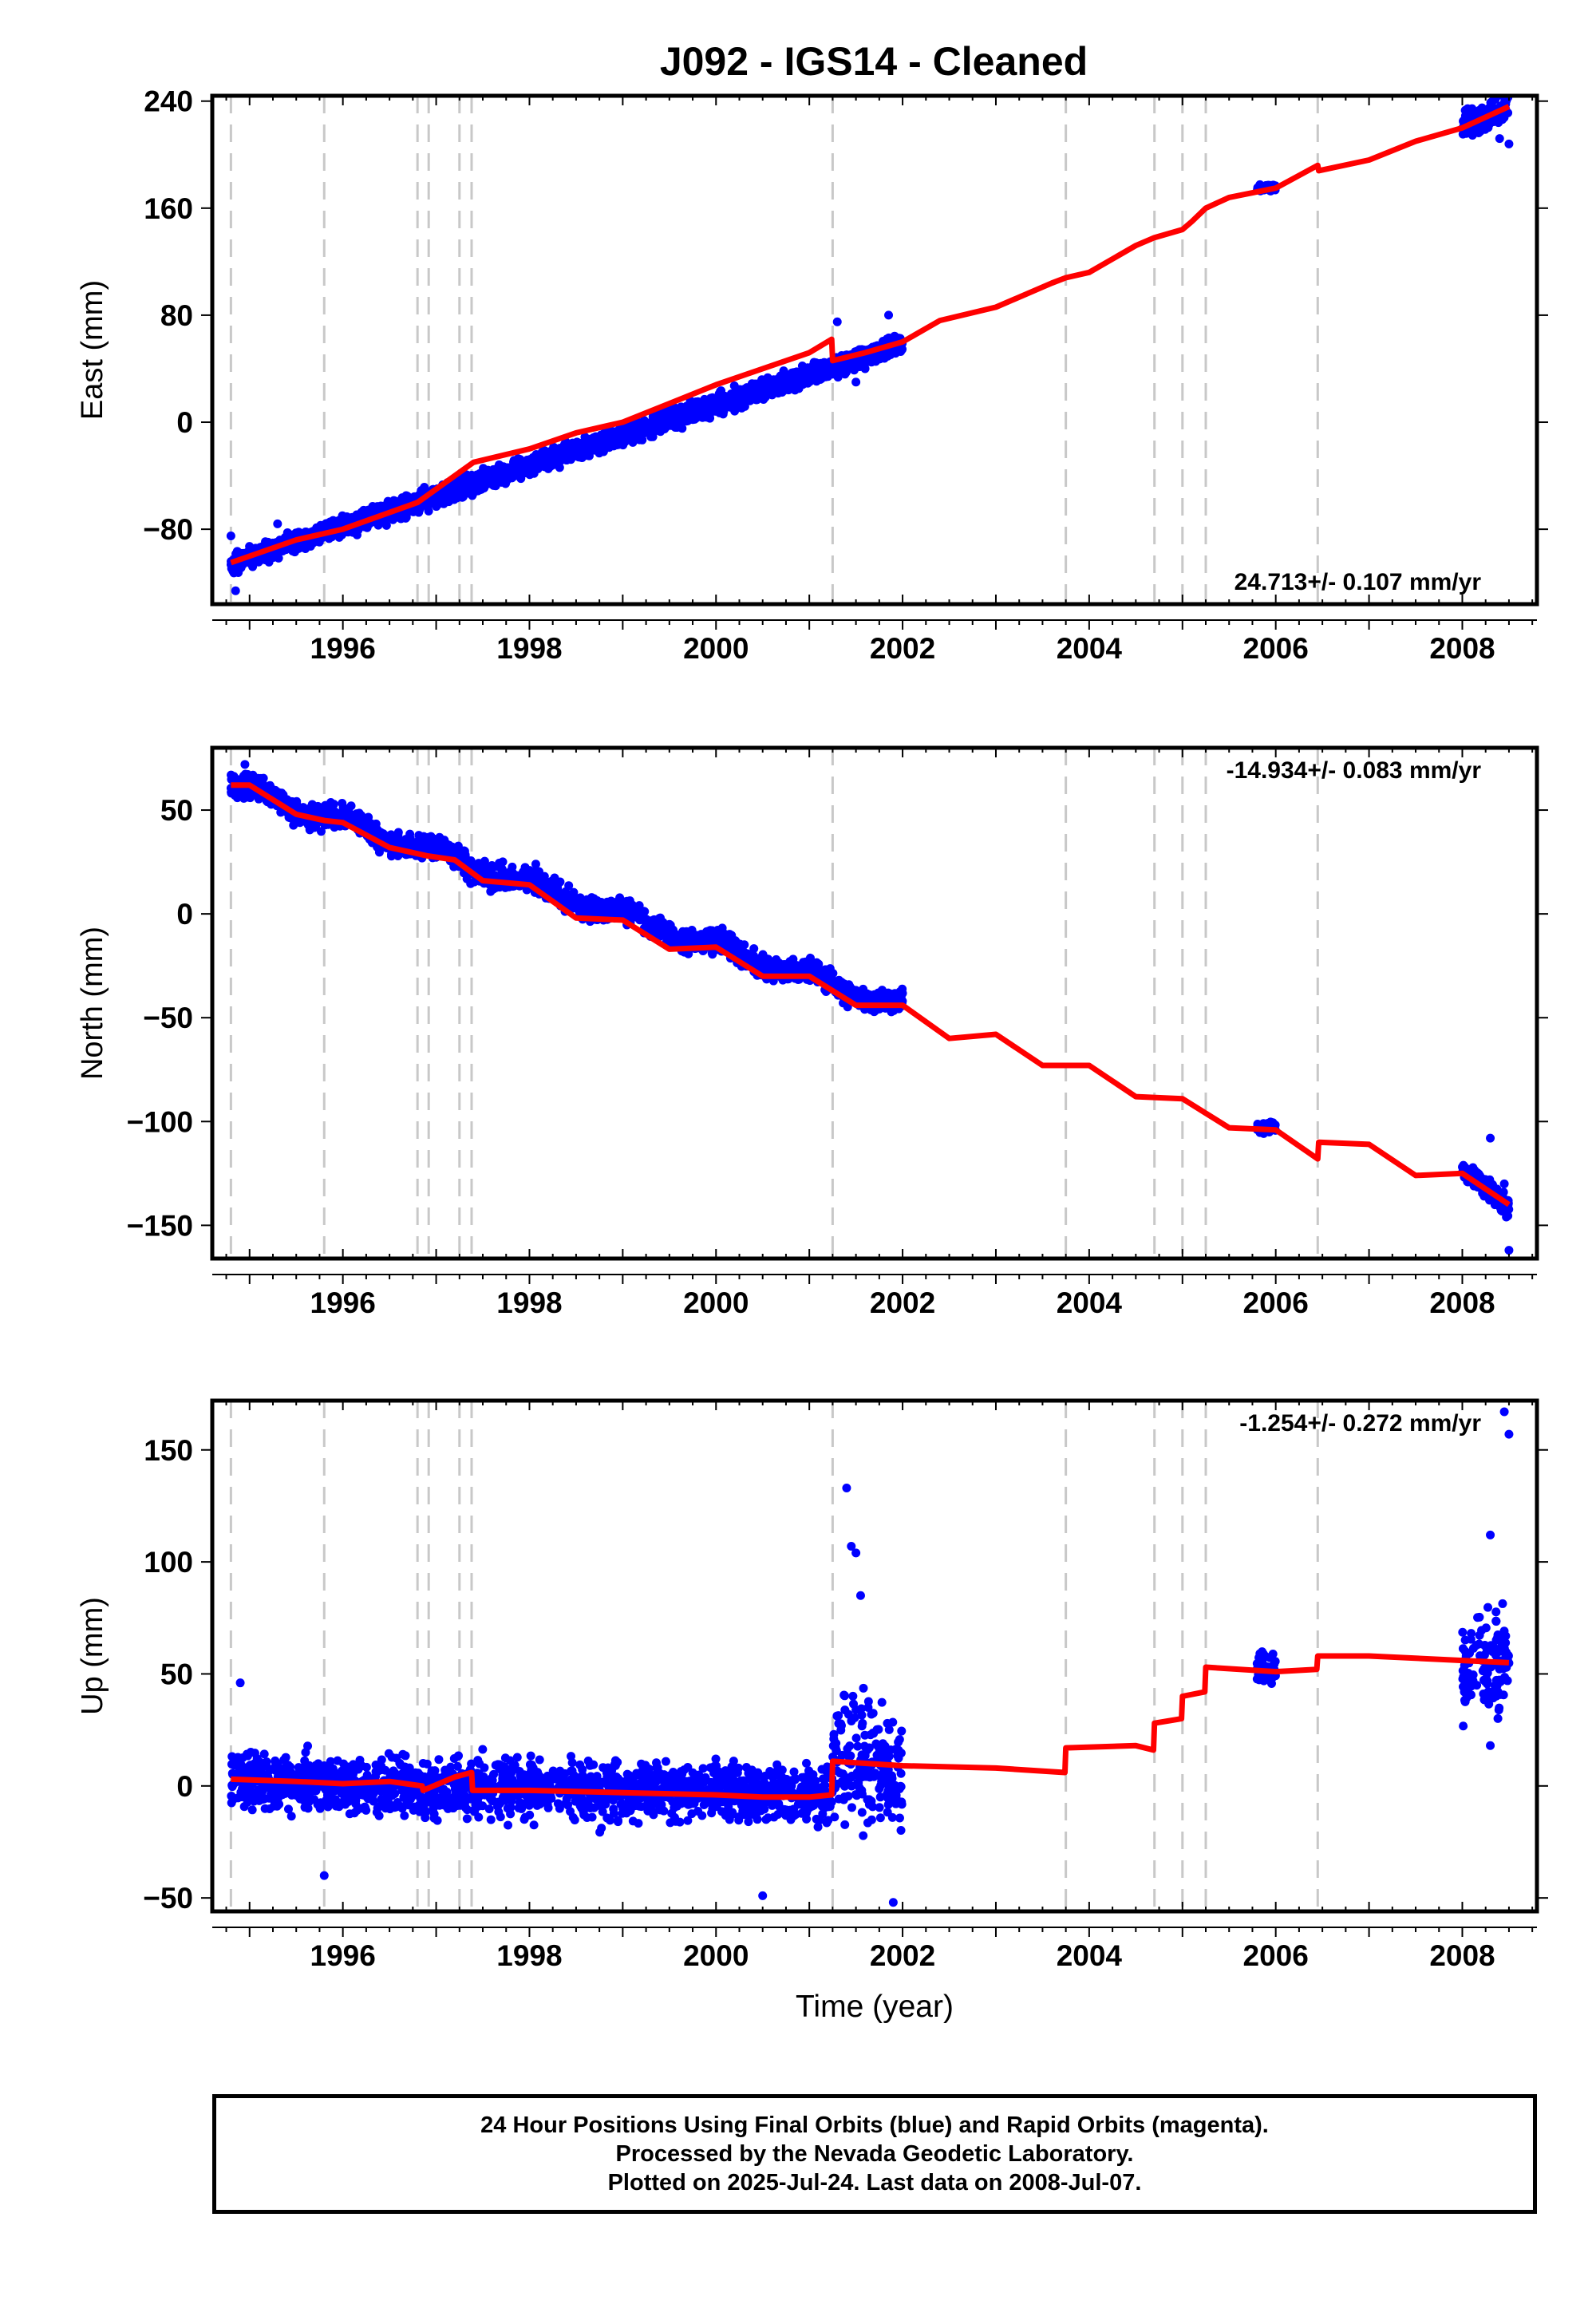 This screenshot has height=2316, width=1596. What do you see at coordinates (184, 422) in the screenshot?
I see `y-tick-label: 0` at bounding box center [184, 422].